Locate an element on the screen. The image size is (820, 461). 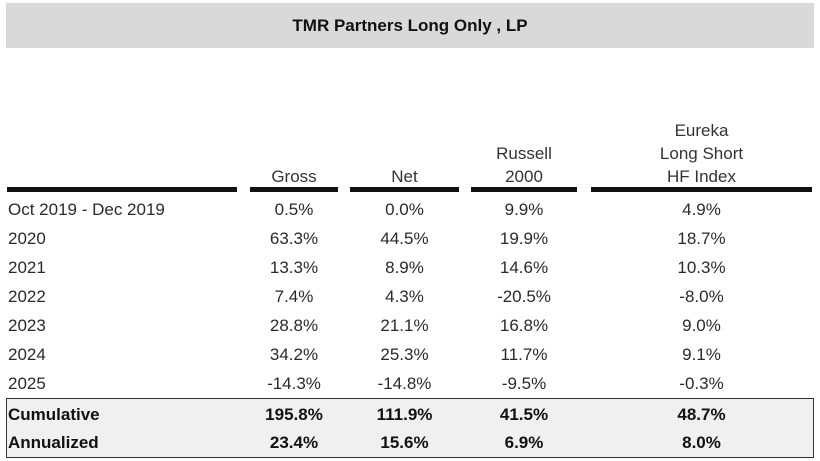
cell-net: 44.5% is located at coordinates (404, 238).